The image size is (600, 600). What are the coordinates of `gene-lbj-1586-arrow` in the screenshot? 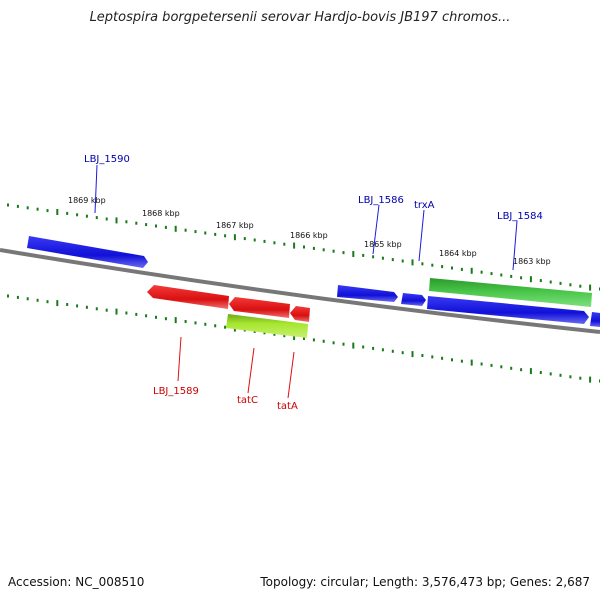 It's located at (367, 293).